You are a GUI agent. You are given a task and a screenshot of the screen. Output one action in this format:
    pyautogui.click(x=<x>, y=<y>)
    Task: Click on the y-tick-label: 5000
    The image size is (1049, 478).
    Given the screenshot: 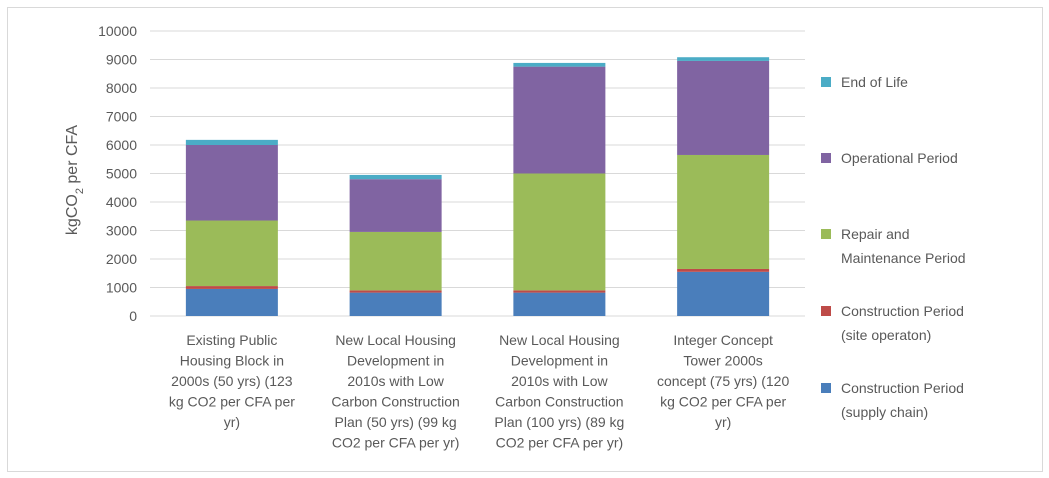 What is the action you would take?
    pyautogui.click(x=121, y=174)
    